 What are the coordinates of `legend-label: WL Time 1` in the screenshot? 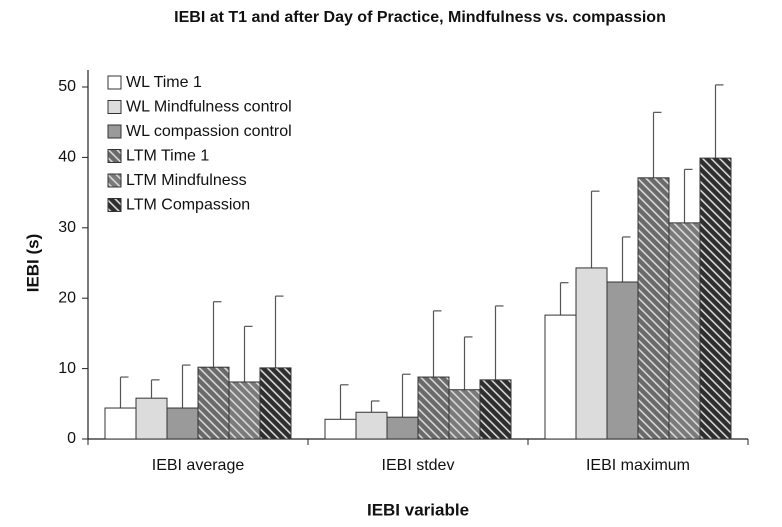 It's located at (164, 82).